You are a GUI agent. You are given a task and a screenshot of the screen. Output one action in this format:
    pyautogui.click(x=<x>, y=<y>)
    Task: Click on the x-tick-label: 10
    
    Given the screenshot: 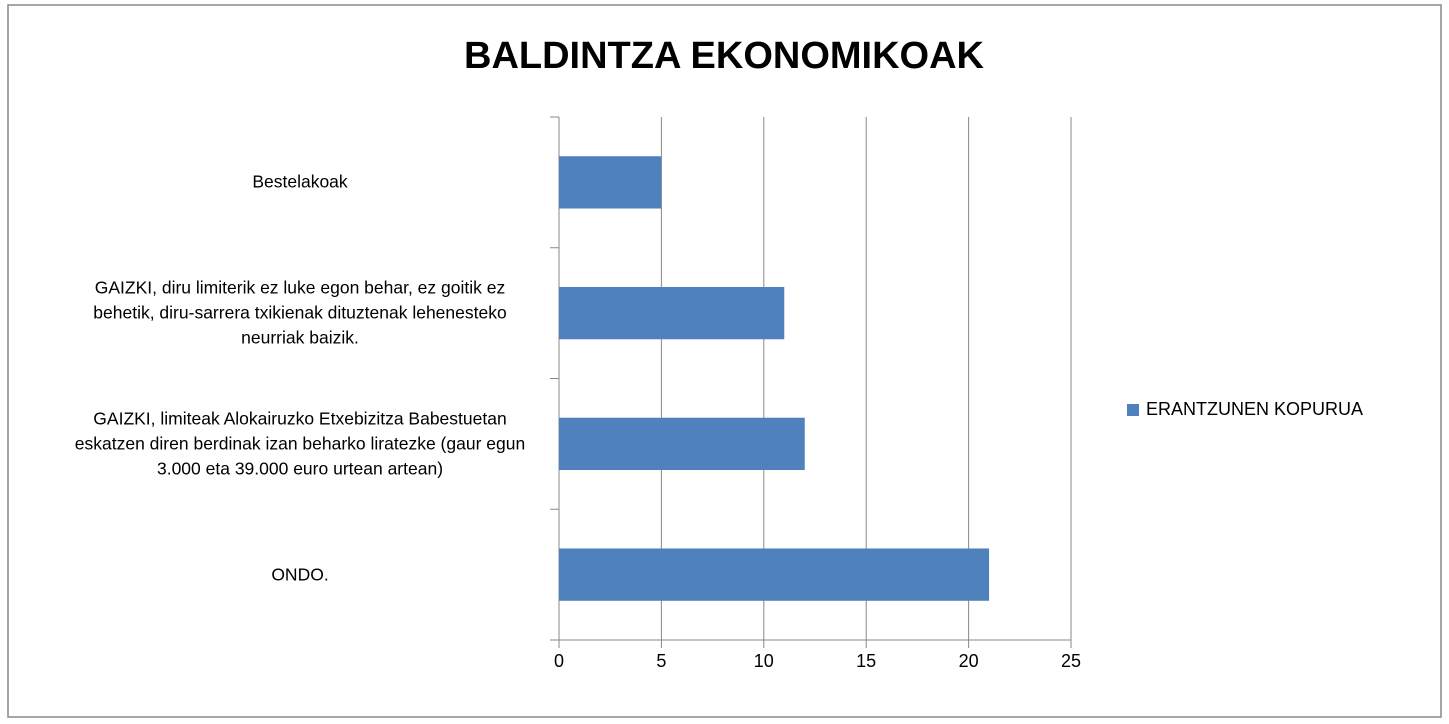 What is the action you would take?
    pyautogui.click(x=764, y=661)
    